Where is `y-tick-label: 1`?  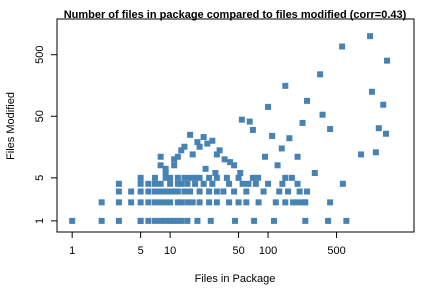 y-tick-label: 1 is located at coordinates (40, 221).